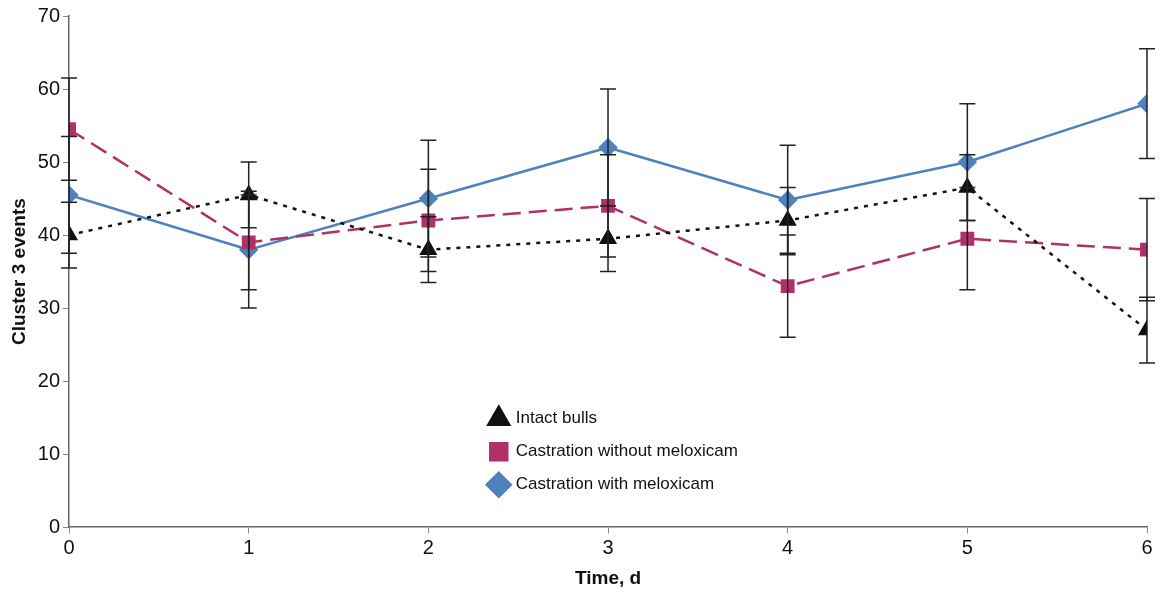 The width and height of the screenshot is (1161, 594). I want to click on legend-label: Castration without meloxicam, so click(626, 451).